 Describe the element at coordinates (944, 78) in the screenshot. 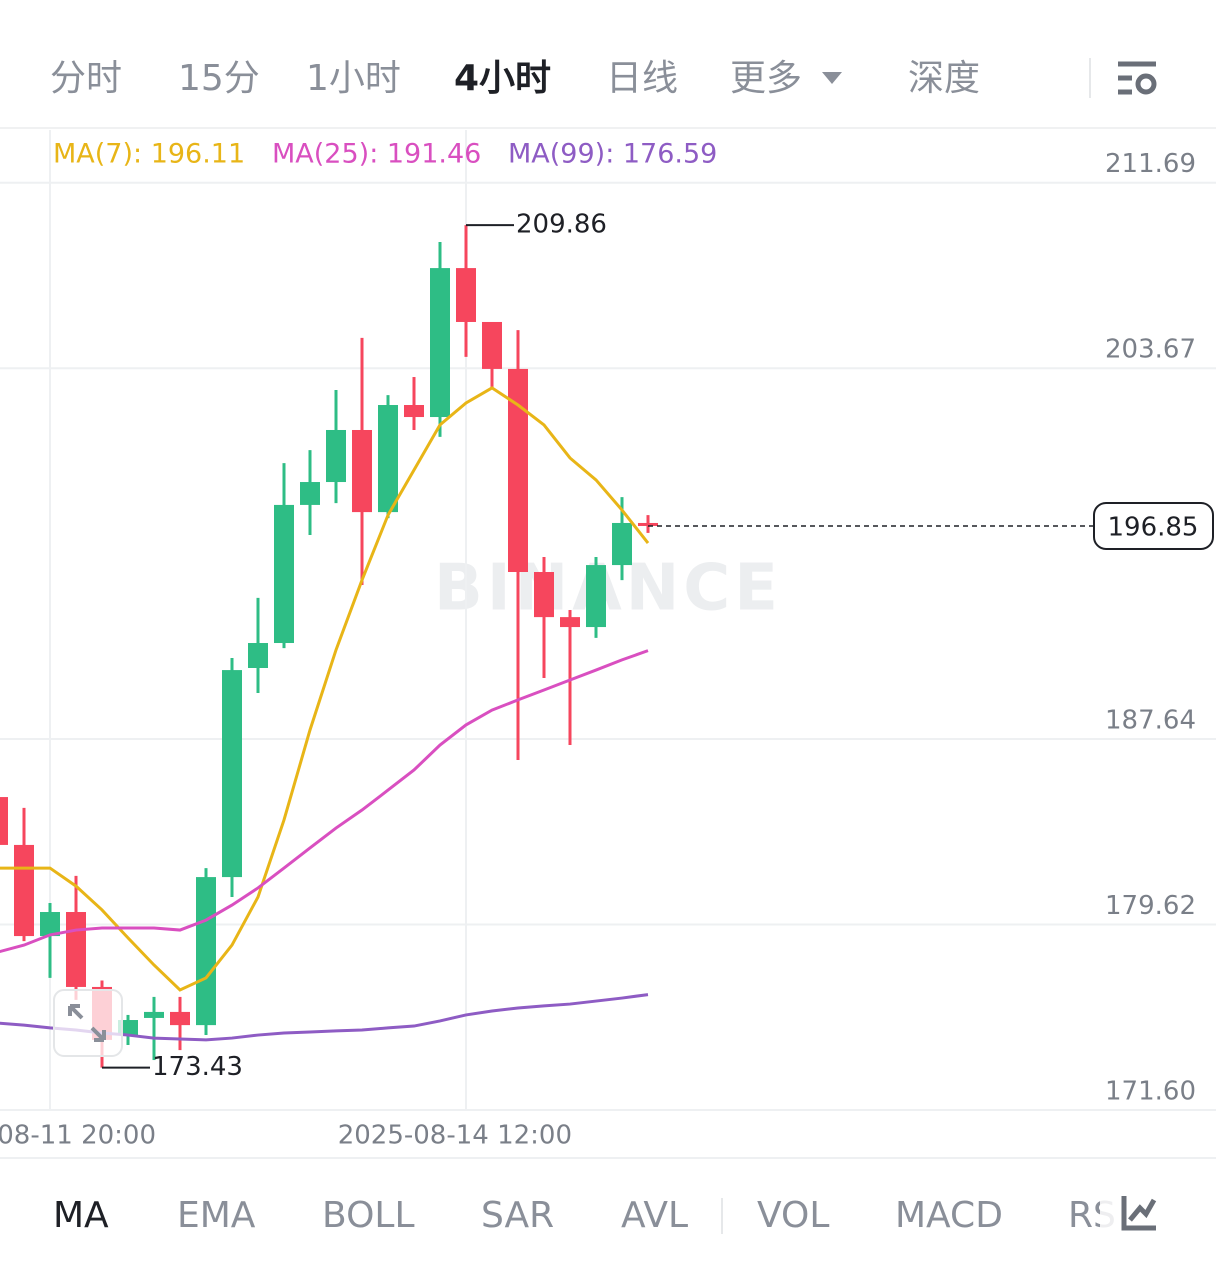

I see `interval-tab: 深度` at that location.